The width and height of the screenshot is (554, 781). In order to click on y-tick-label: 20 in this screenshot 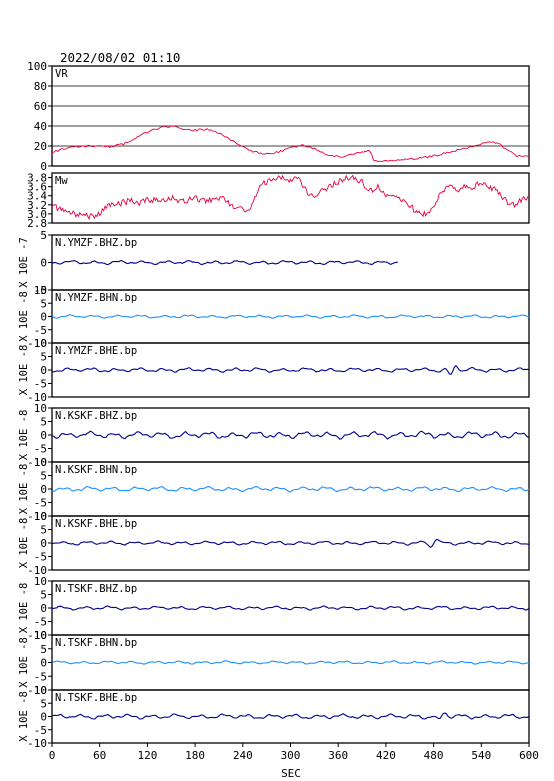, I will do `click(40, 146)`.